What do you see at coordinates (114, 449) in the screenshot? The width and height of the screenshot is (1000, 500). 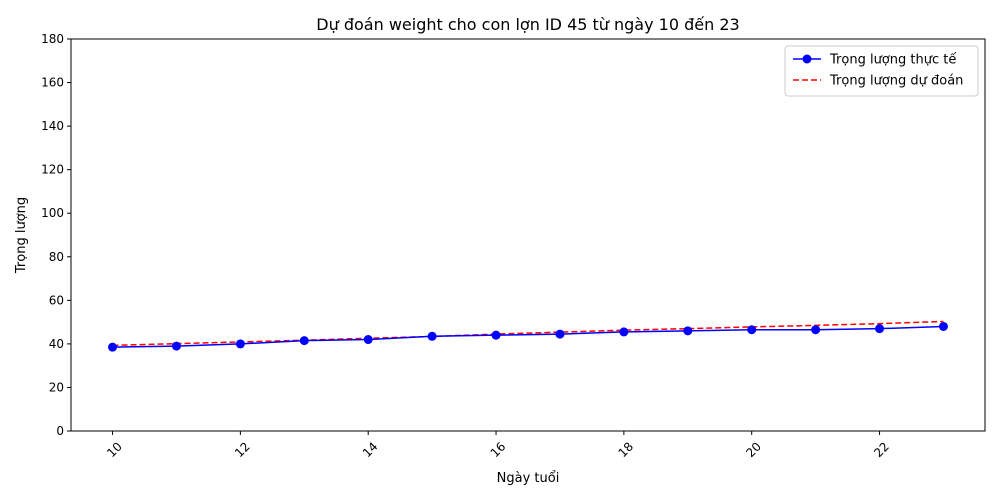 I see `x-tick-label: 10` at bounding box center [114, 449].